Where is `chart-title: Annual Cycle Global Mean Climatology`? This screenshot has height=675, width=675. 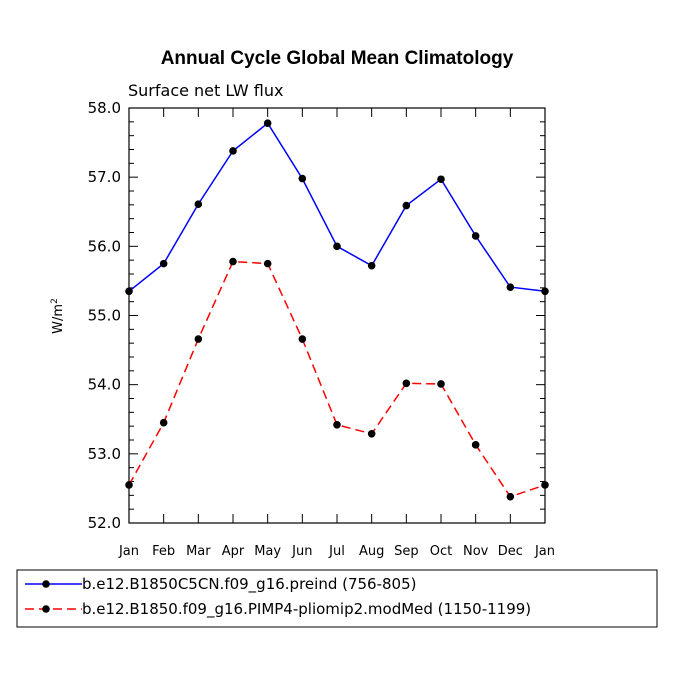 chart-title: Annual Cycle Global Mean Climatology is located at coordinates (337, 58).